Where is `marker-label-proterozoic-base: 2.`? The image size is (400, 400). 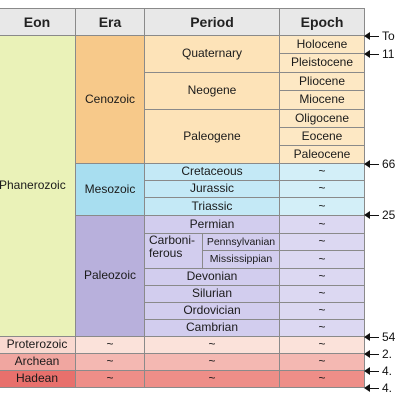 marker-label-proterozoic-base: 2. is located at coordinates (387, 354).